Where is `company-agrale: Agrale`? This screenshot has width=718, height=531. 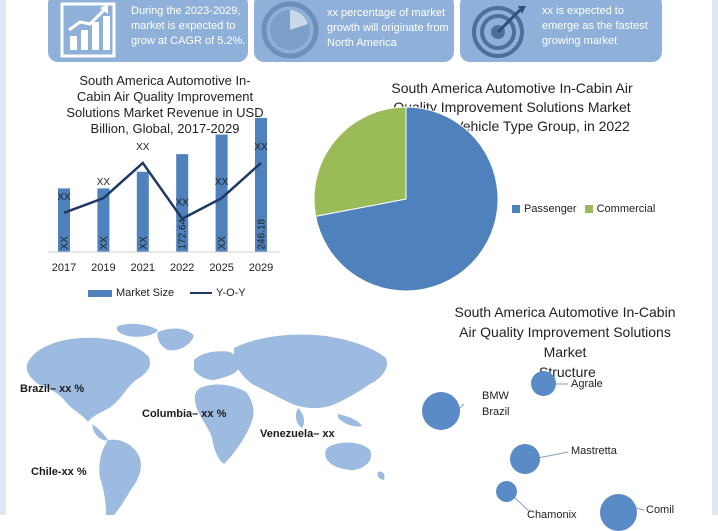 company-agrale: Agrale is located at coordinates (587, 384).